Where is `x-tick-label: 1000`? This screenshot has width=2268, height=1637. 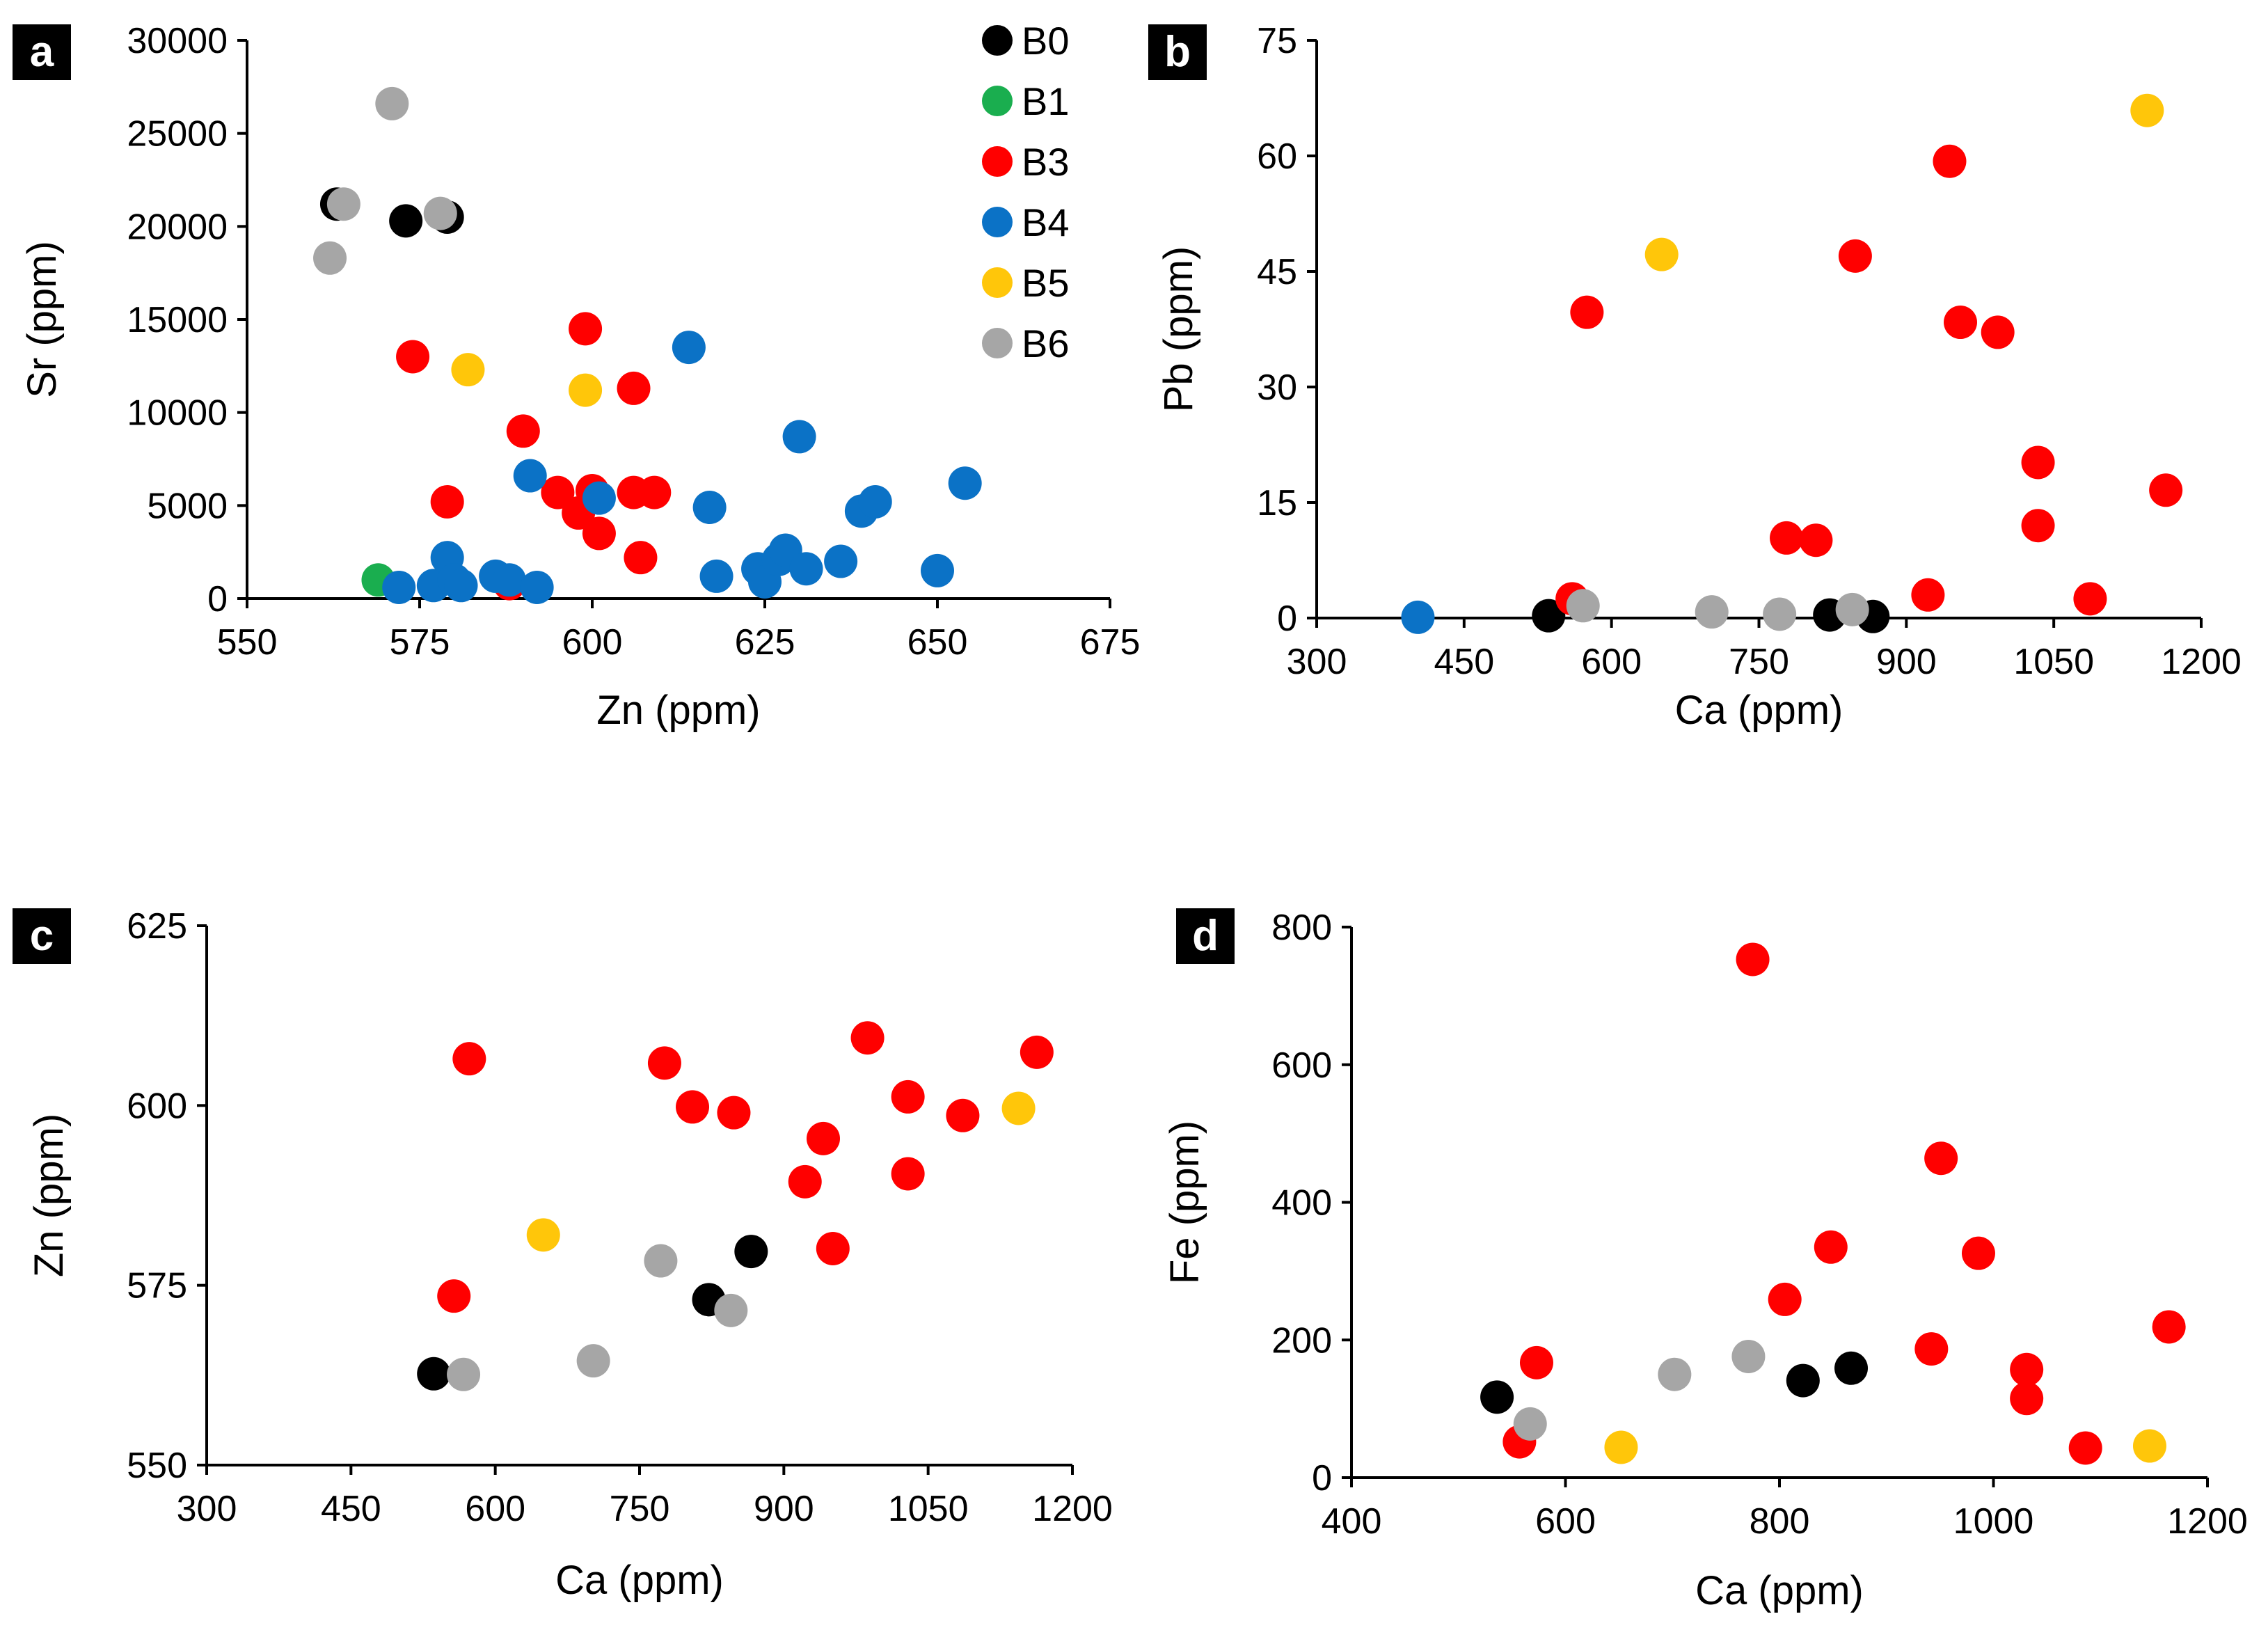
x-tick-label: 1000 is located at coordinates (1993, 1521).